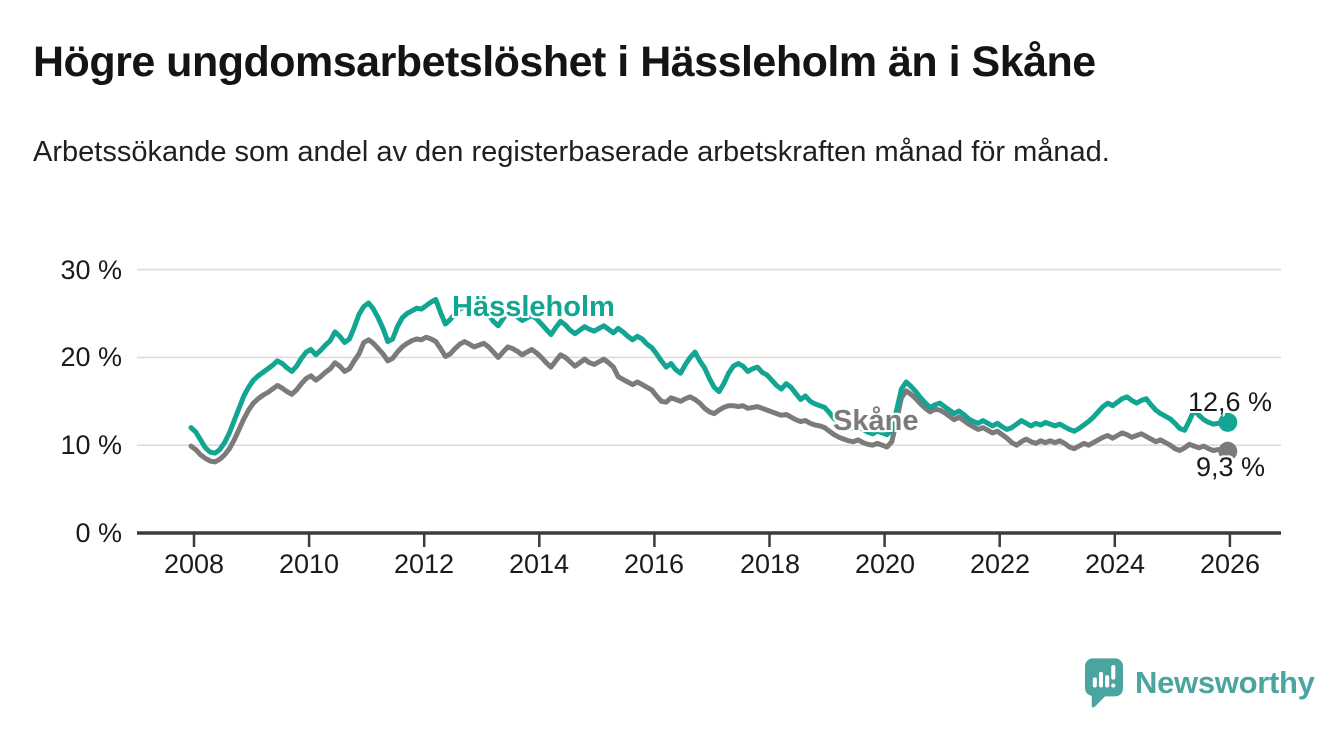 Image resolution: width=1340 pixels, height=734 pixels. Describe the element at coordinates (1104, 683) in the screenshot. I see `newsworthy-bubble-icon` at that location.